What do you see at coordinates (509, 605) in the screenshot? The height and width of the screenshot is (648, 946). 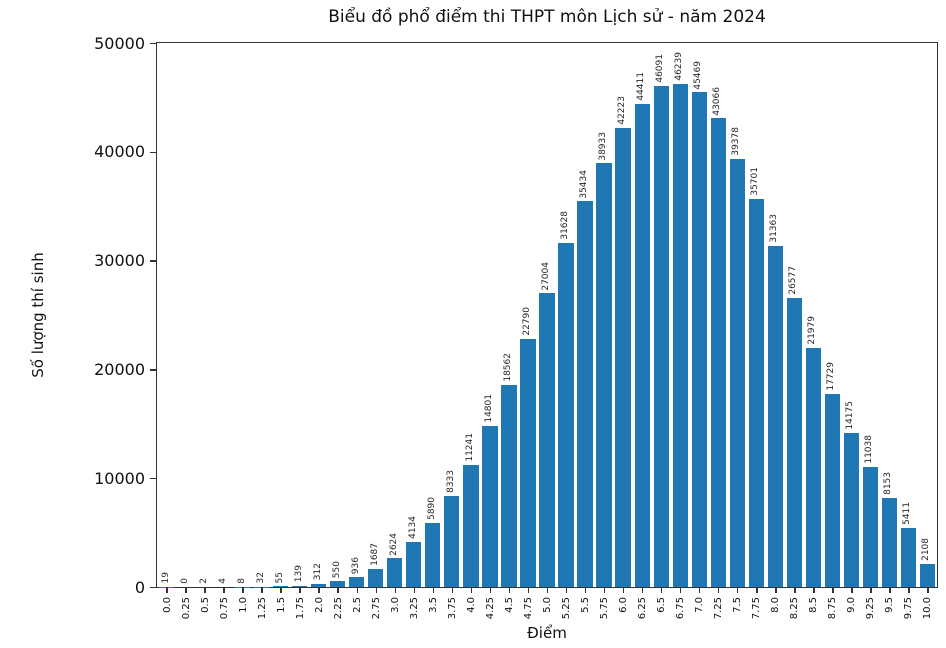 I see `x-tick-label: 4.5` at bounding box center [509, 605].